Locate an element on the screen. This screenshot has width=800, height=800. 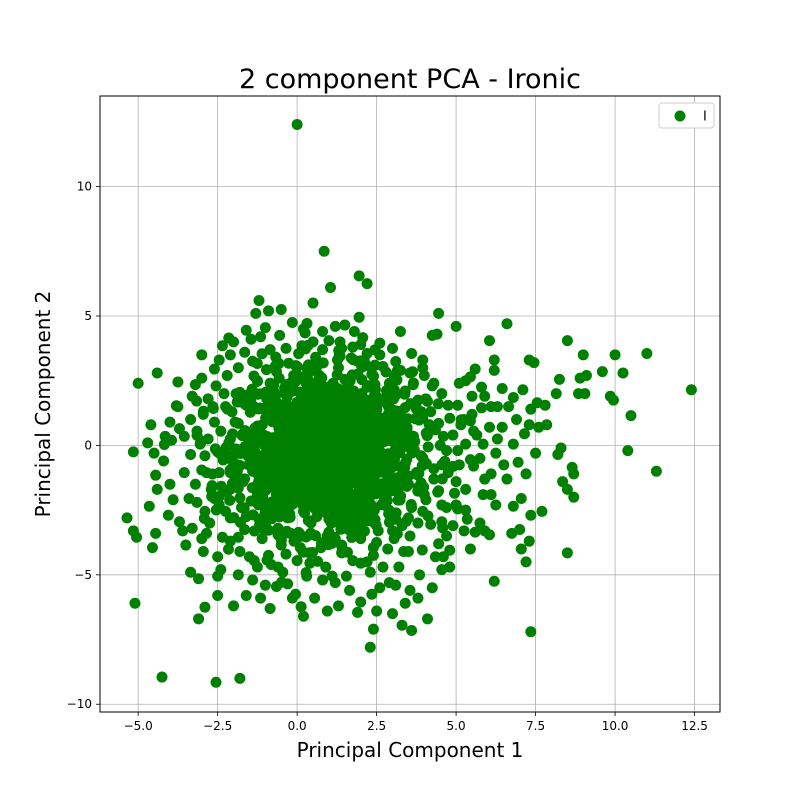
x-tick-label: 10.0 is located at coordinates (615, 726).